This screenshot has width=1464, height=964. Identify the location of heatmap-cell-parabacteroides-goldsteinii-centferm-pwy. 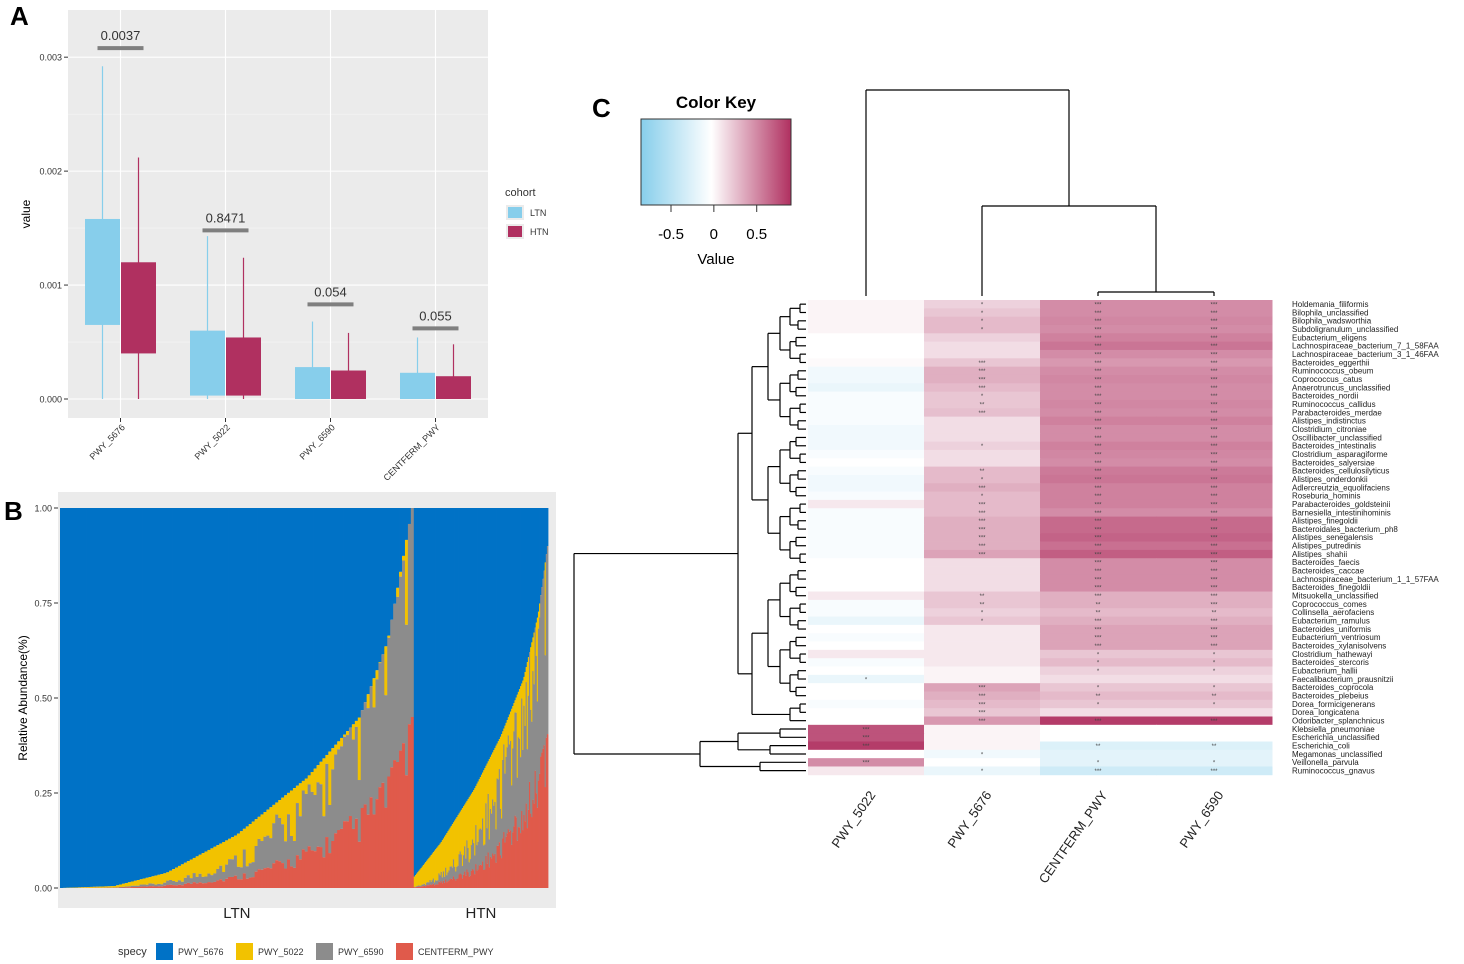
(1098, 504).